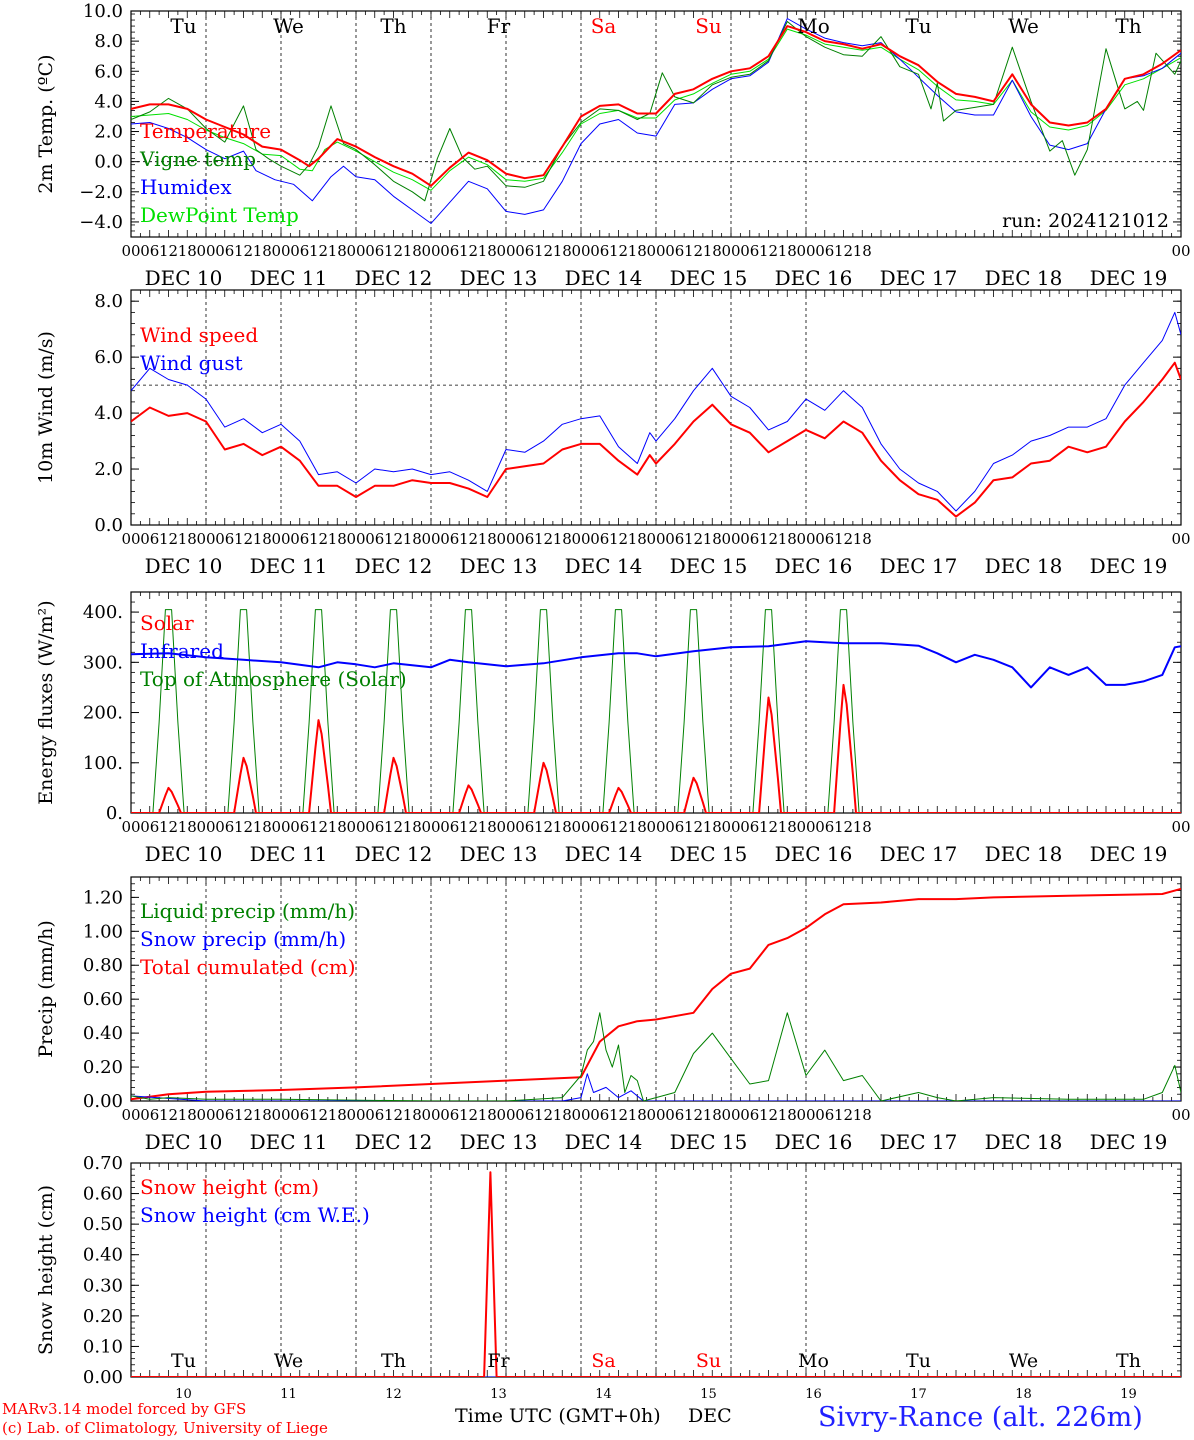  Describe the element at coordinates (191, 363) in the screenshot. I see `legend-entry: Wind gust` at that location.